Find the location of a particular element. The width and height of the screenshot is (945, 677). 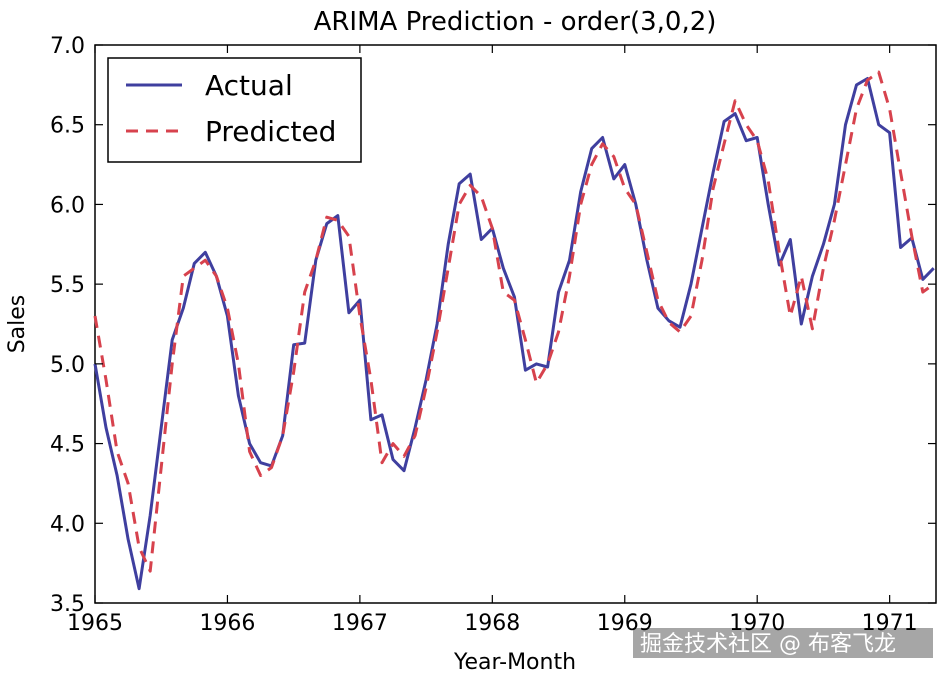

legend: Actual Predicted is located at coordinates (234, 110).